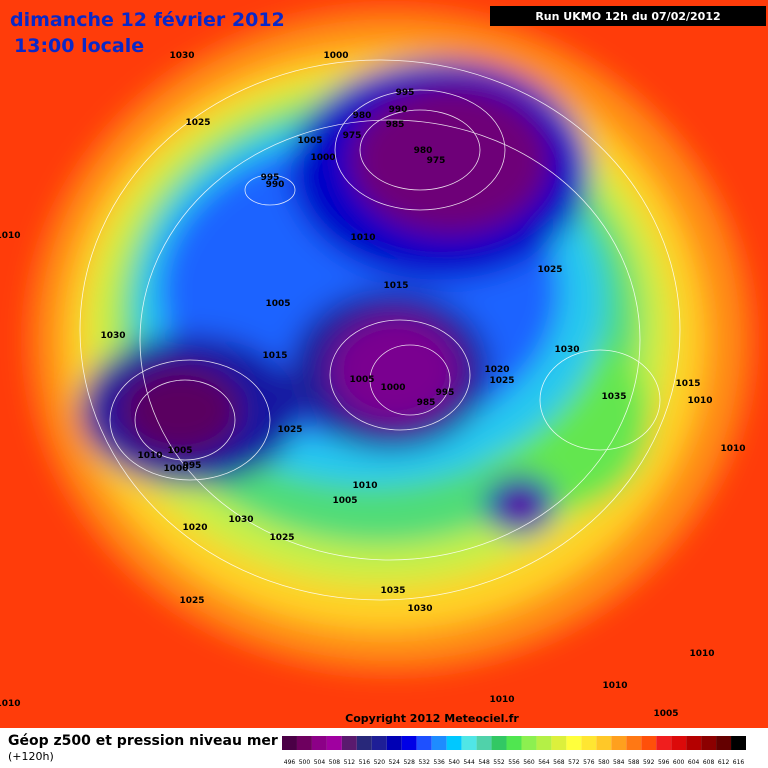 This screenshot has height=768, width=768. What do you see at coordinates (365, 762) in the screenshot?
I see `legend-label: 516` at bounding box center [365, 762].